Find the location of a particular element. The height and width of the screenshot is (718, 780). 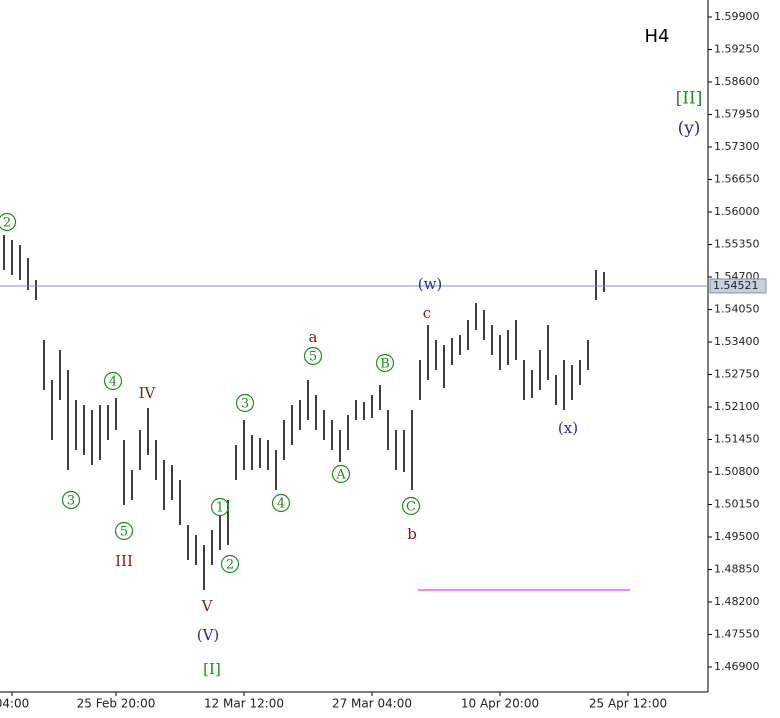

y-tick-label: 1.51450 is located at coordinates (737, 439).